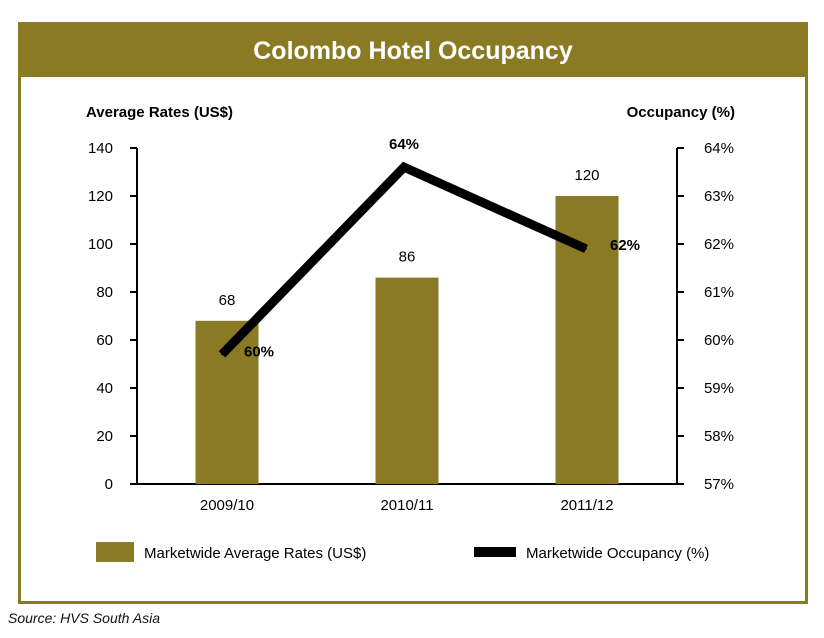 Image resolution: width=824 pixels, height=638 pixels. What do you see at coordinates (112, 316) in the screenshot?
I see `left-axis-ticks: 0 20 40 60 80 100 120 140` at bounding box center [112, 316].